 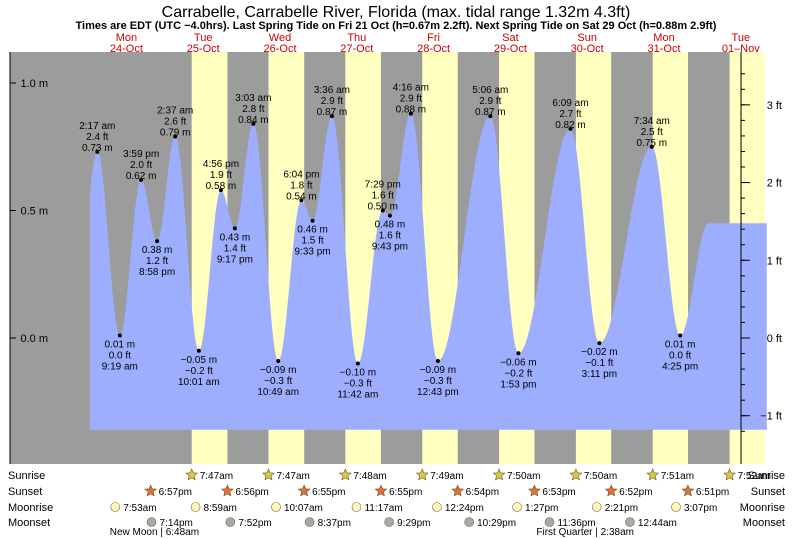 I want to click on tide-label-m: 0.79 m, so click(x=175, y=133).